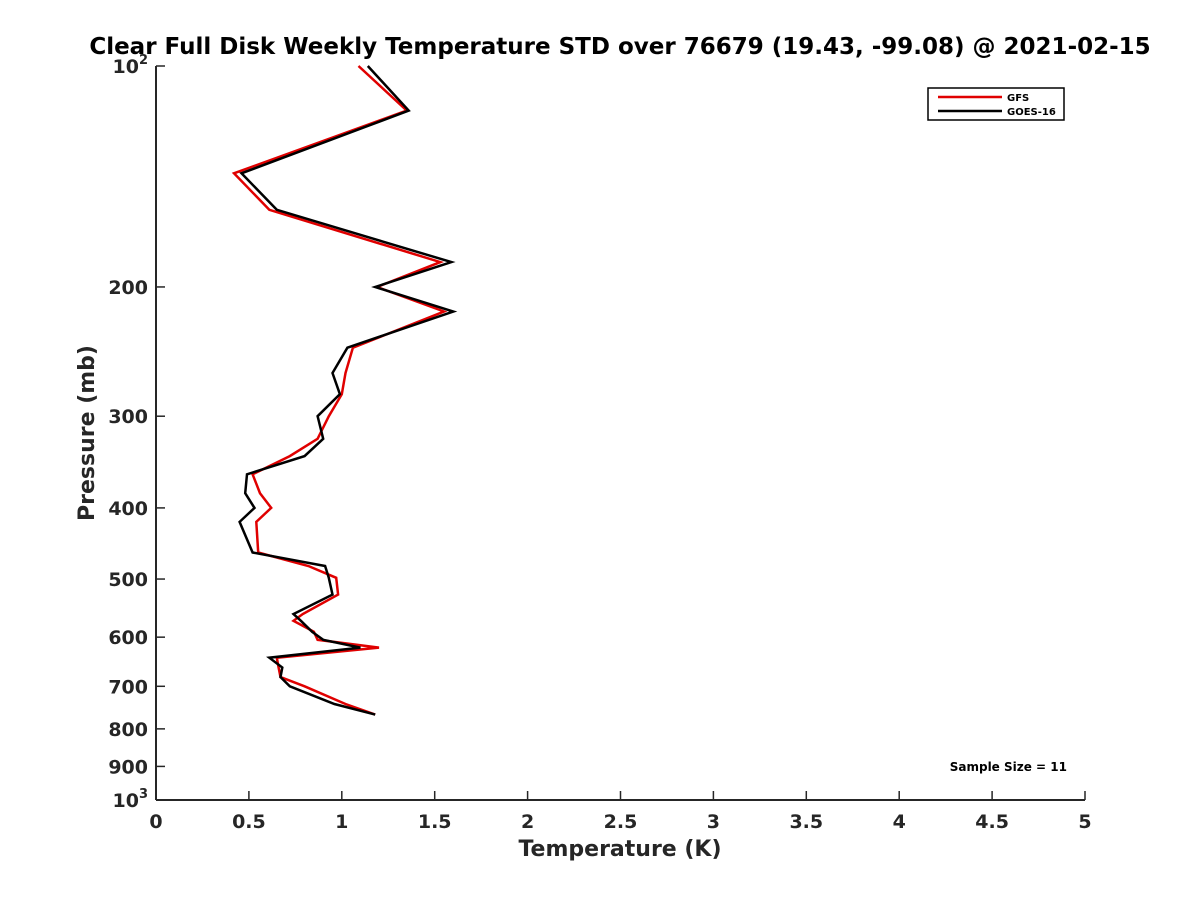 This screenshot has width=1200, height=900. Describe the element at coordinates (899, 822) in the screenshot. I see `x-tick-label: 4` at that location.